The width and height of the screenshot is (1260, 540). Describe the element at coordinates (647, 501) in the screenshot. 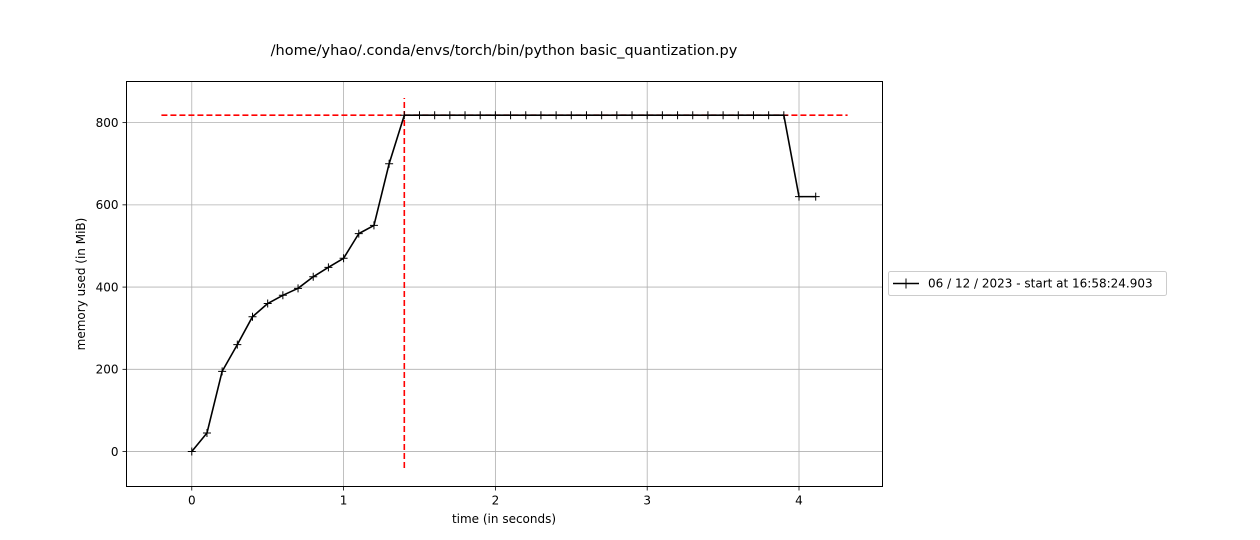

I see `x-tick-label: 3` at that location.